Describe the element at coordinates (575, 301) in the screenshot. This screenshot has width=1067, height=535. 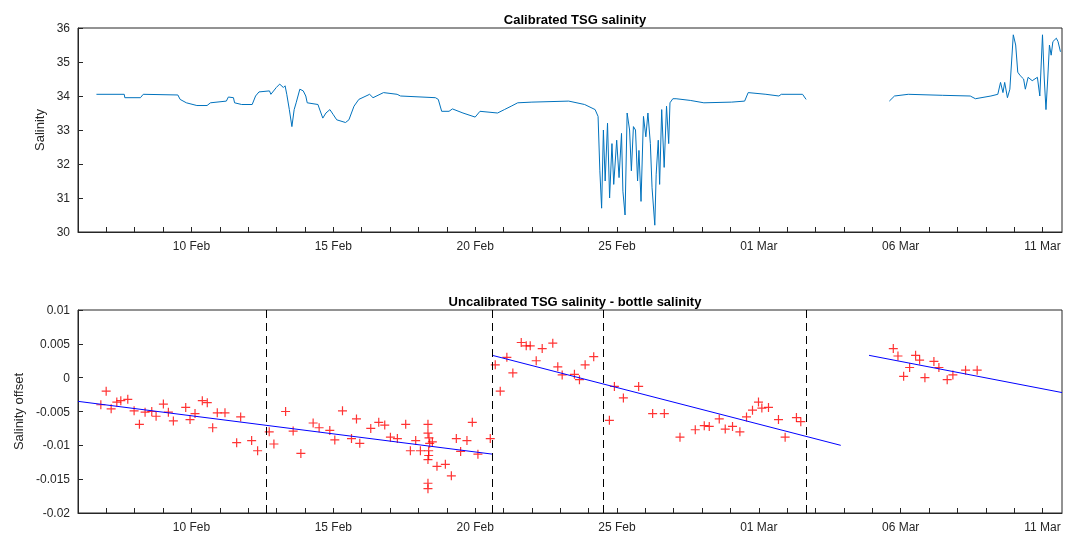
I see `chart-title: Uncalibrated TSG salinity - bottle salinity` at that location.